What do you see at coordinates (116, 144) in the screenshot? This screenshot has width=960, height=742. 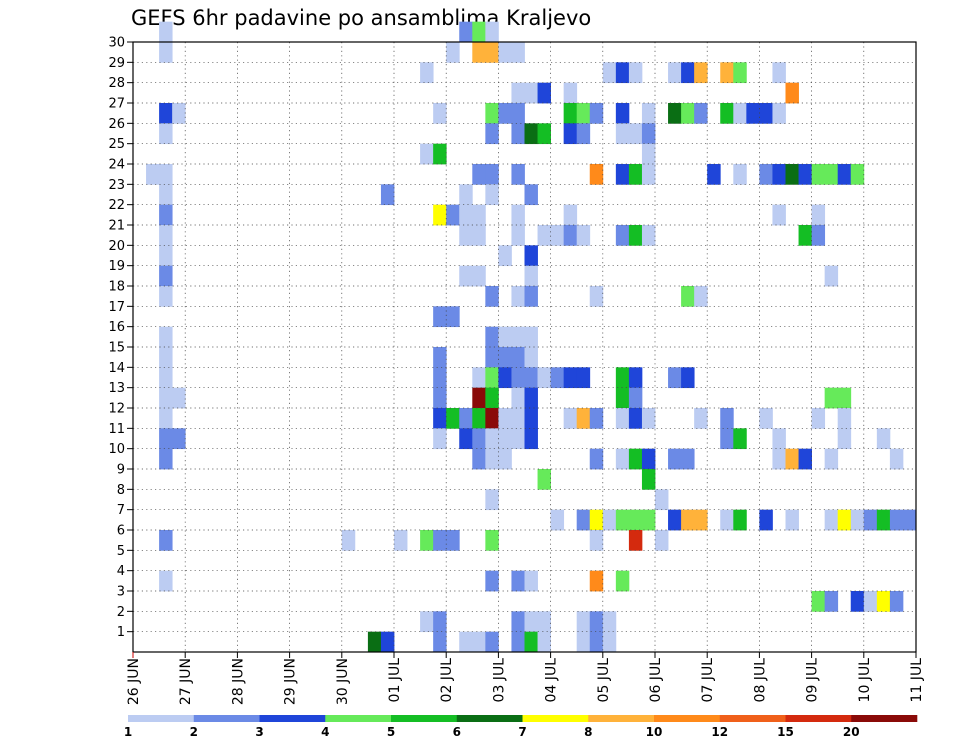 I see `y-tick-label: 25` at bounding box center [116, 144].